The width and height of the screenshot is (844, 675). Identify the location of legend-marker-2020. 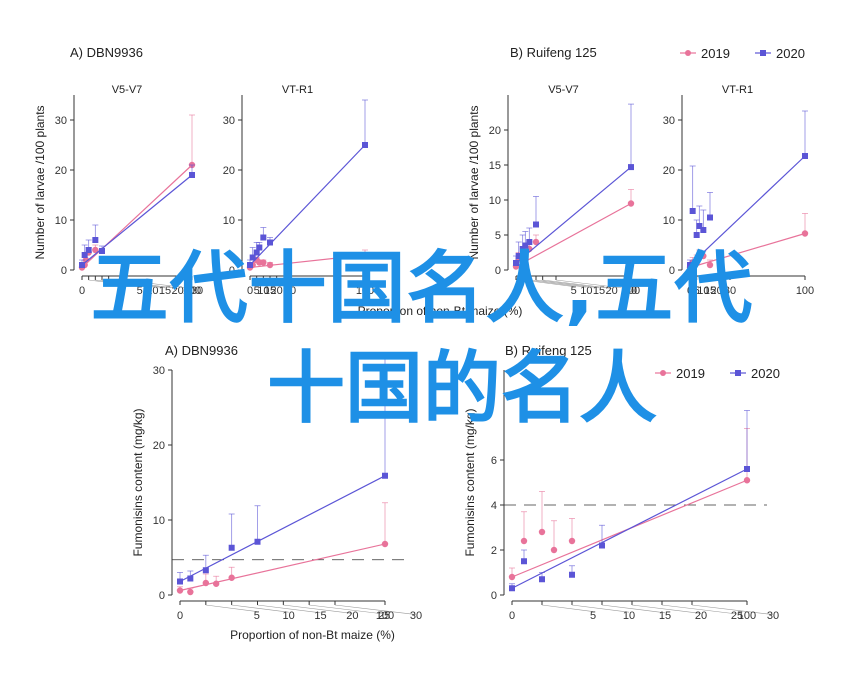
(763, 53).